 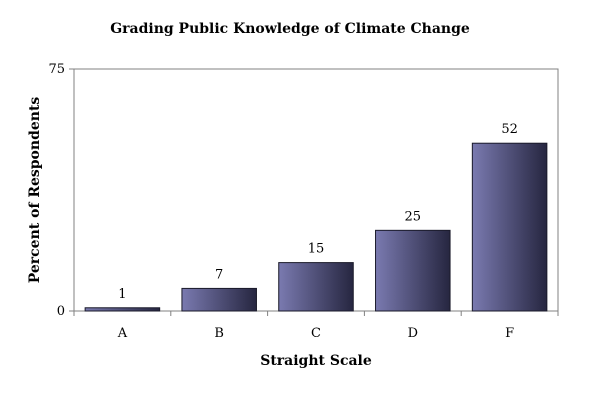 I want to click on x-tick-label-c: C, so click(x=316, y=333).